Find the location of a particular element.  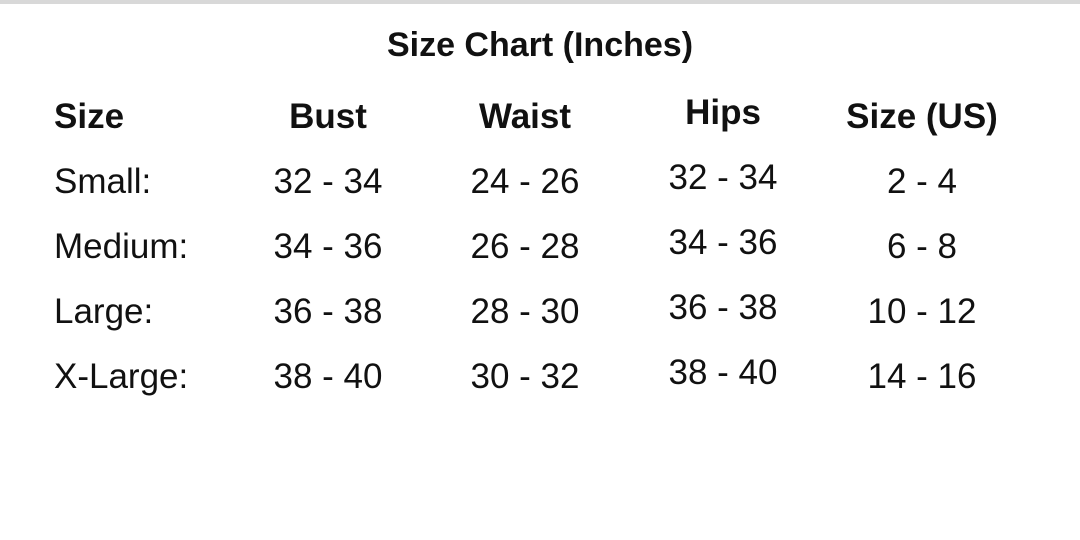

column-header: Size is located at coordinates (89, 116).